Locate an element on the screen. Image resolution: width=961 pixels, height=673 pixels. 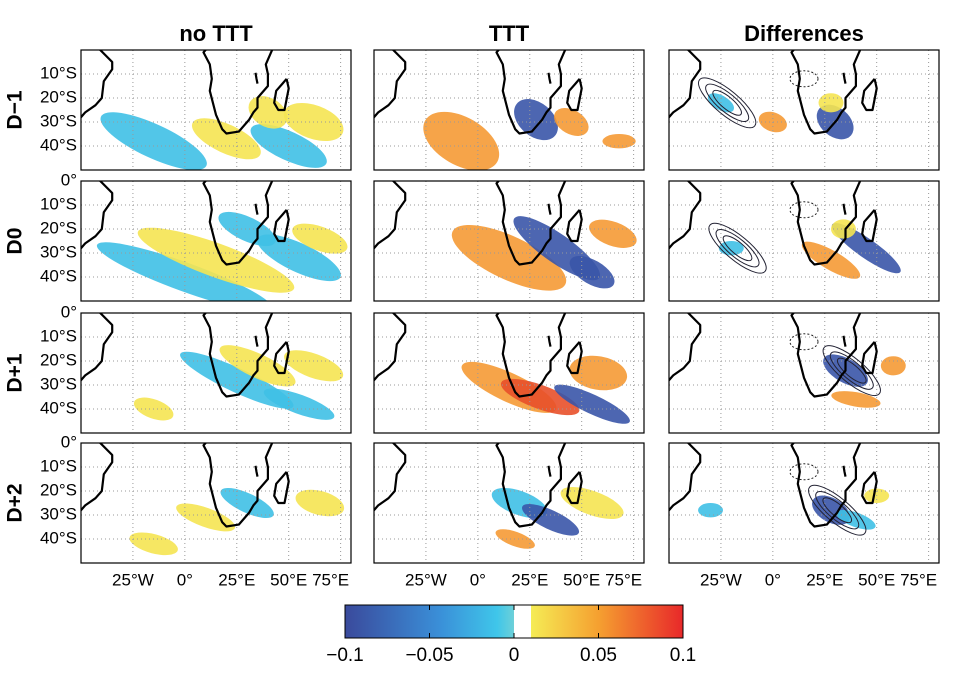
colorbar is located at coordinates (514, 621).